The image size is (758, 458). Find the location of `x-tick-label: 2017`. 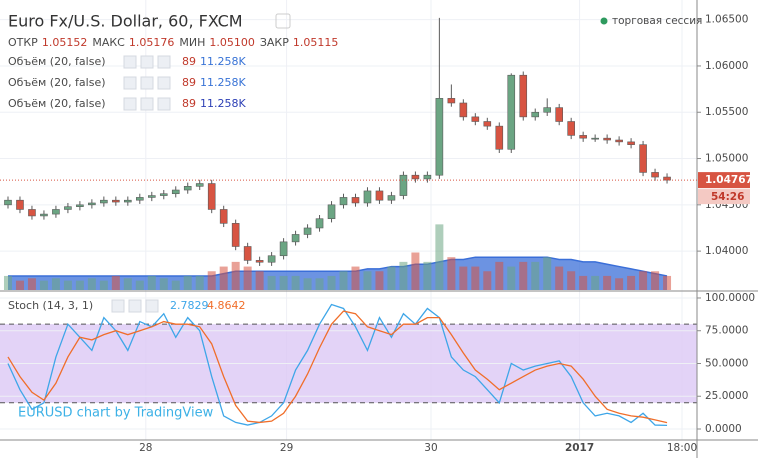

x-tick-label: 2017 is located at coordinates (579, 448).